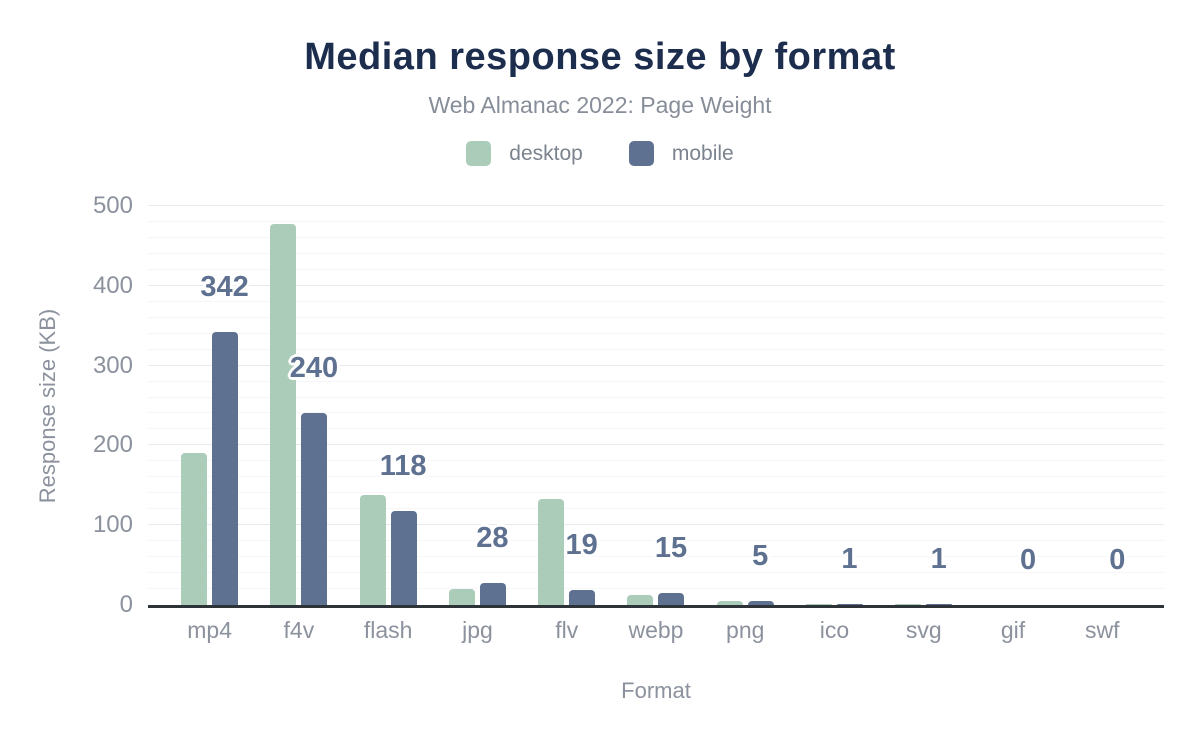  What do you see at coordinates (745, 603) in the screenshot?
I see `bar-pair-png` at bounding box center [745, 603].